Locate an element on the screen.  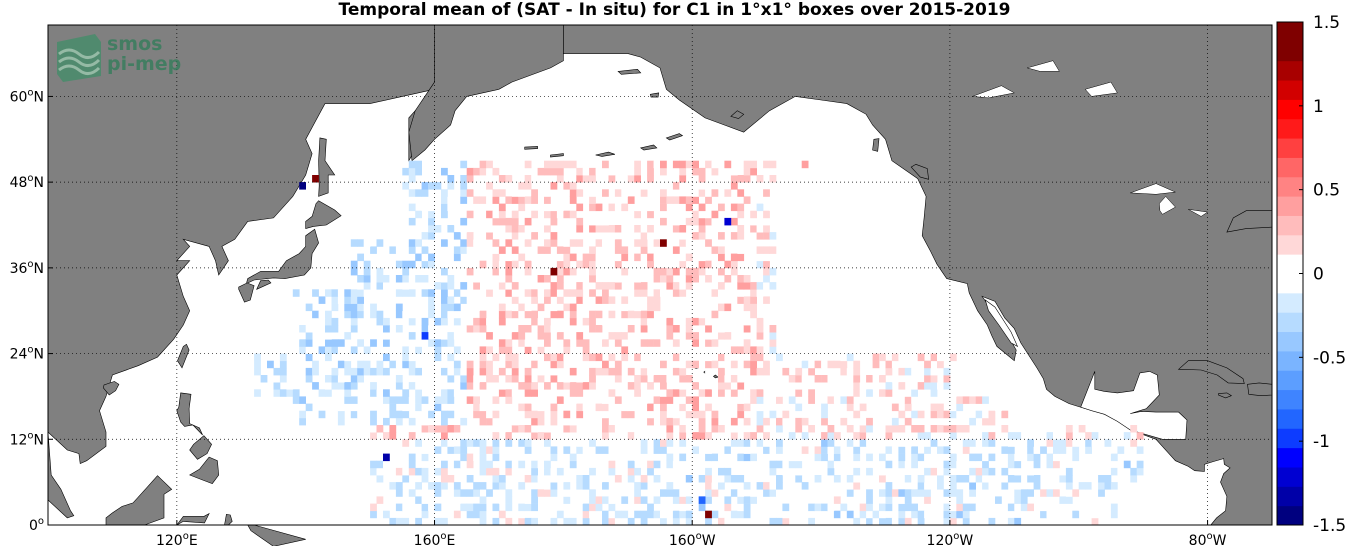
land-gulf-of-california-cut is located at coordinates (1001, 323).